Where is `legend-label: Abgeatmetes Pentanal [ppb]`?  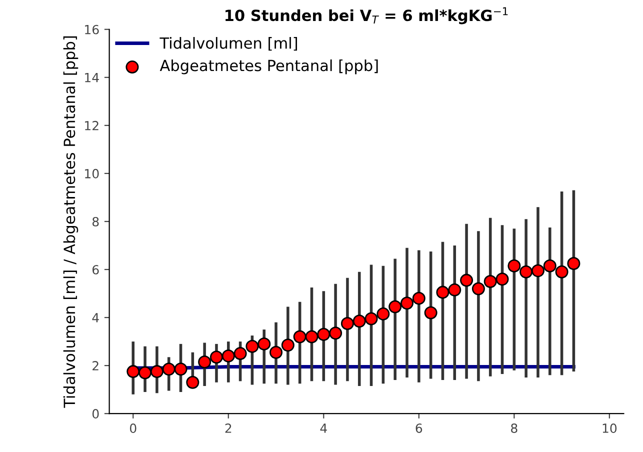 legend-label: Abgeatmetes Pentanal [ppb] is located at coordinates (269, 66).